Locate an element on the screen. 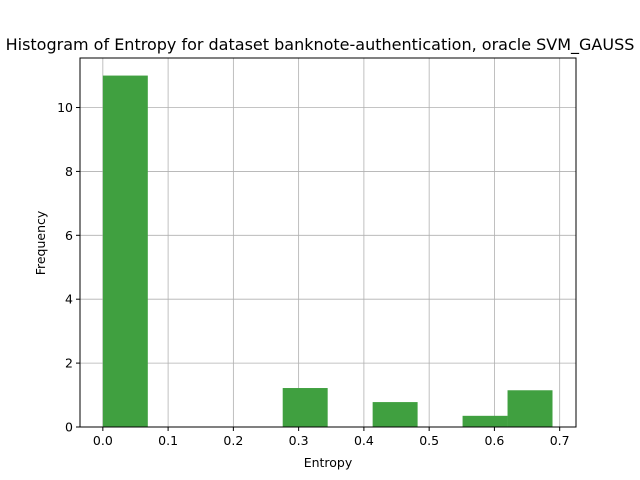 This screenshot has height=480, width=640. y-tick-label: 6 is located at coordinates (69, 235).